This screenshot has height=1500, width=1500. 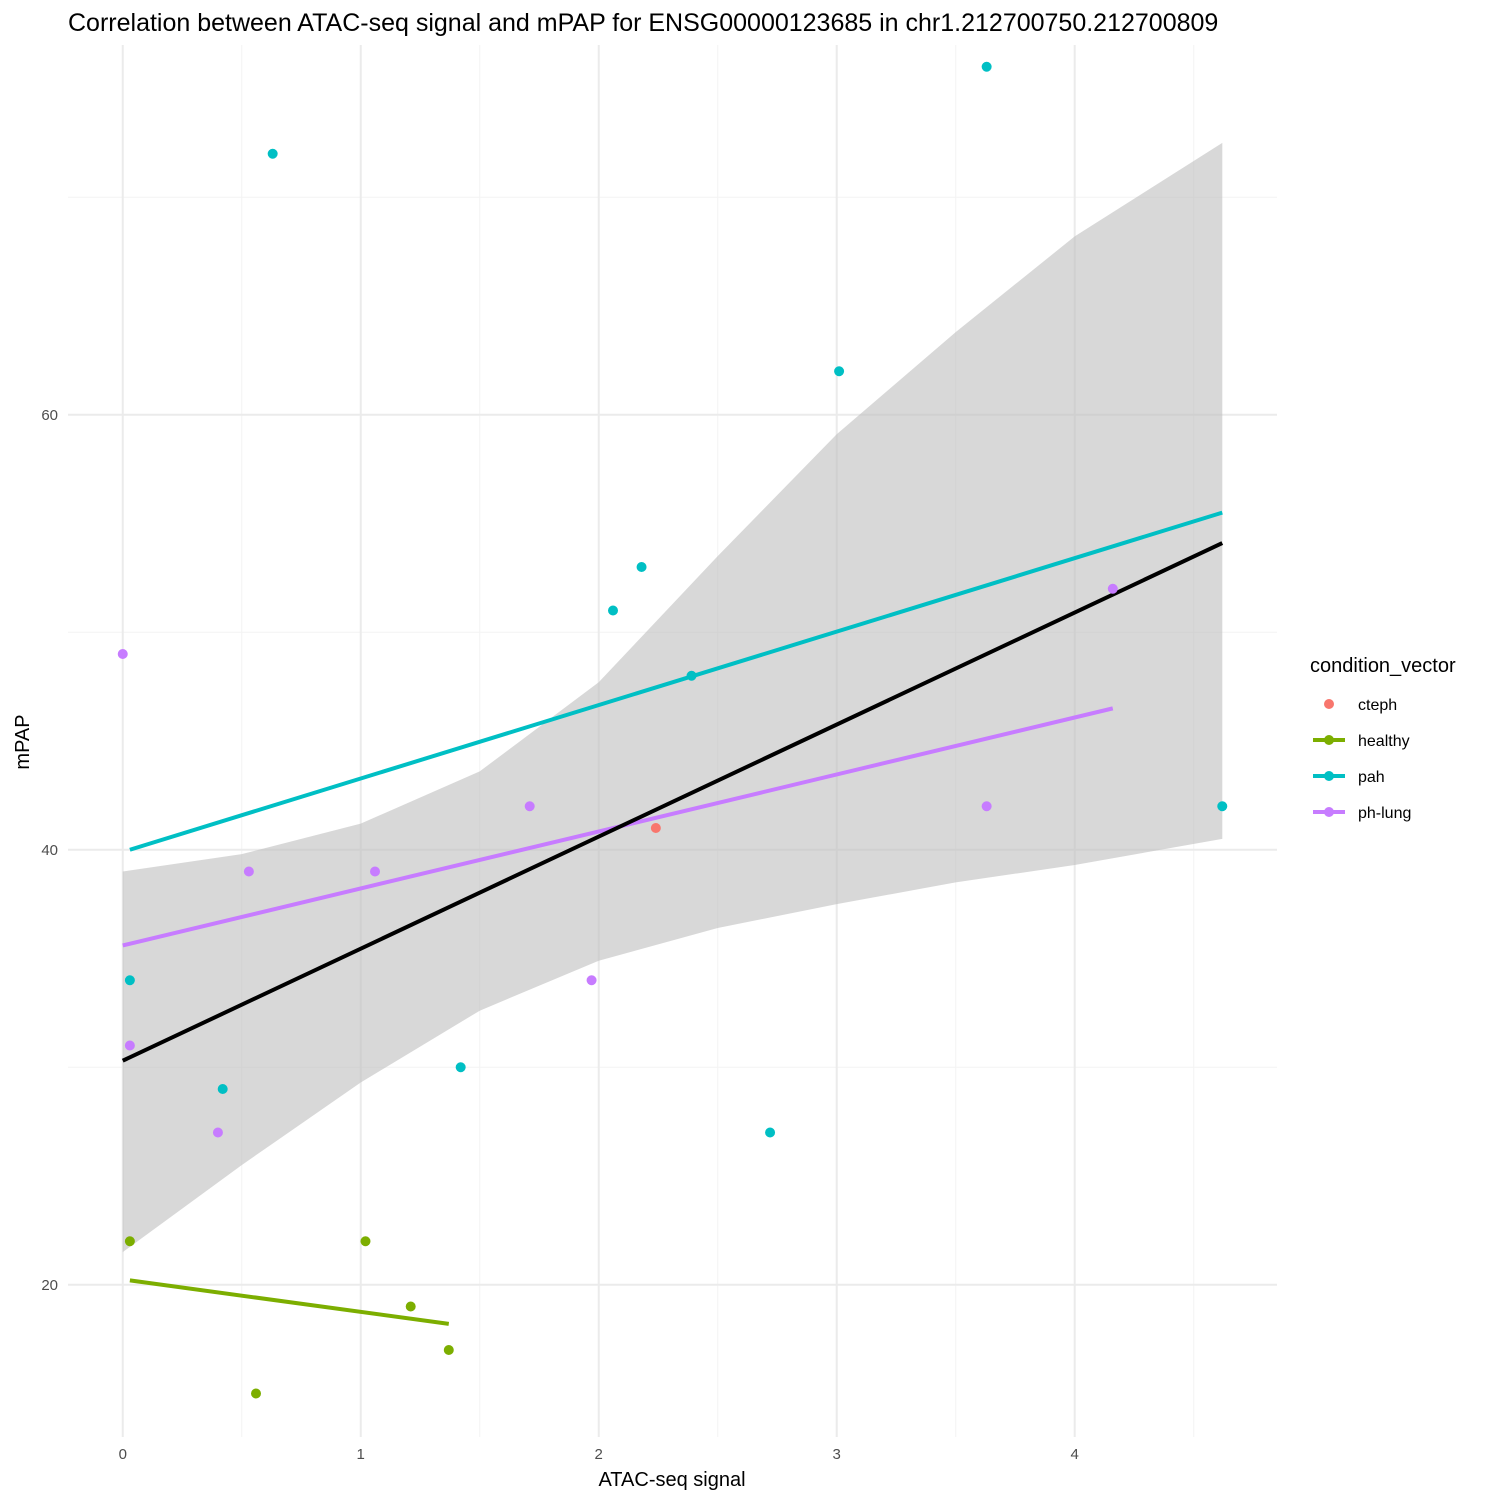 I want to click on y-axis-ticks: 20 40 60, so click(x=49, y=850).